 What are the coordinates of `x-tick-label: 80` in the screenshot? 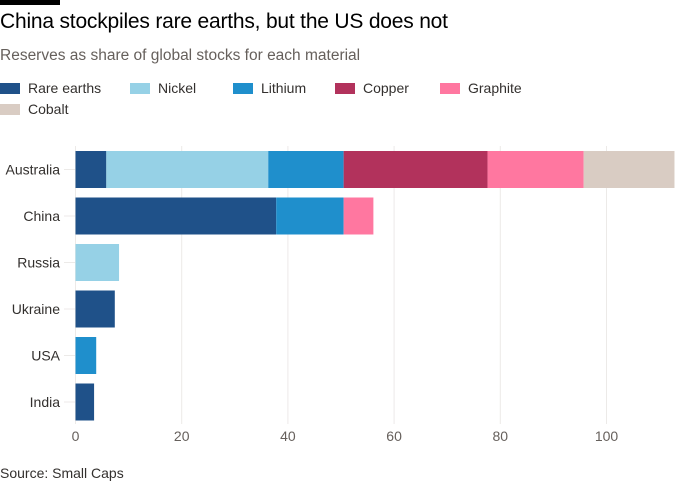 It's located at (501, 436).